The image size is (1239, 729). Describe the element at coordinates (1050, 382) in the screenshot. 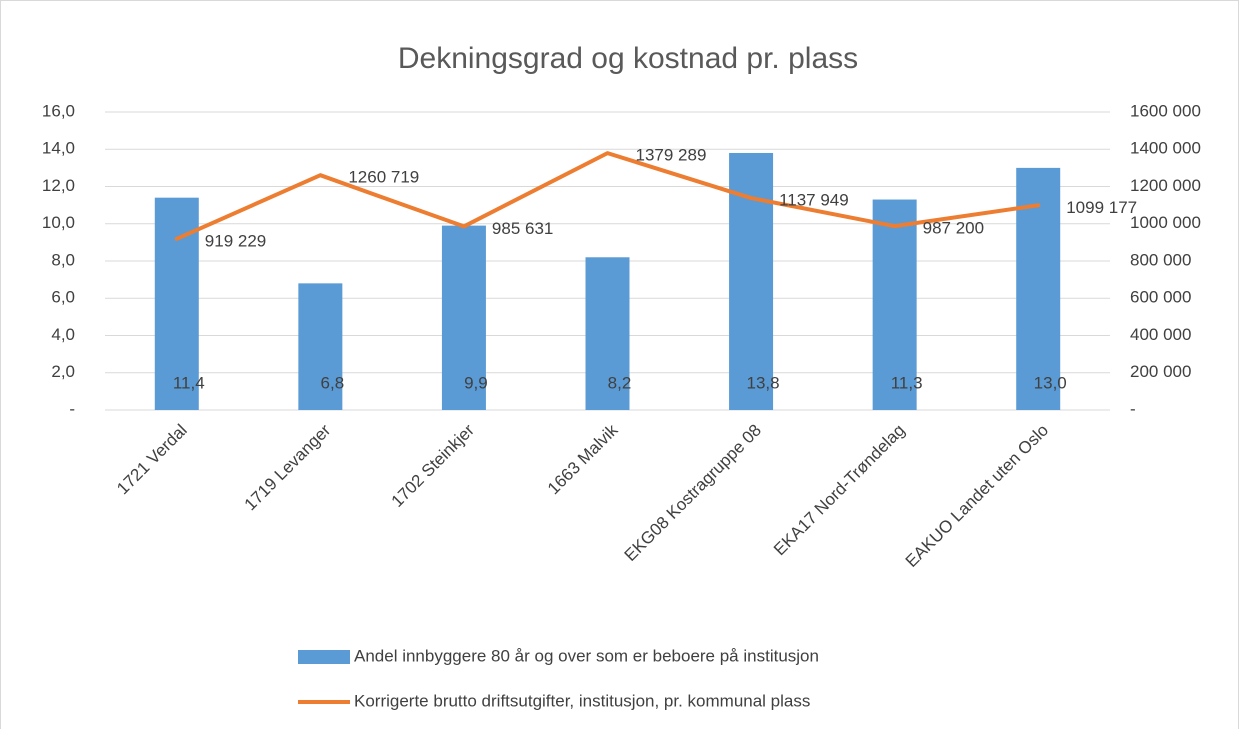

I see `bar-value-label: 13,0` at that location.